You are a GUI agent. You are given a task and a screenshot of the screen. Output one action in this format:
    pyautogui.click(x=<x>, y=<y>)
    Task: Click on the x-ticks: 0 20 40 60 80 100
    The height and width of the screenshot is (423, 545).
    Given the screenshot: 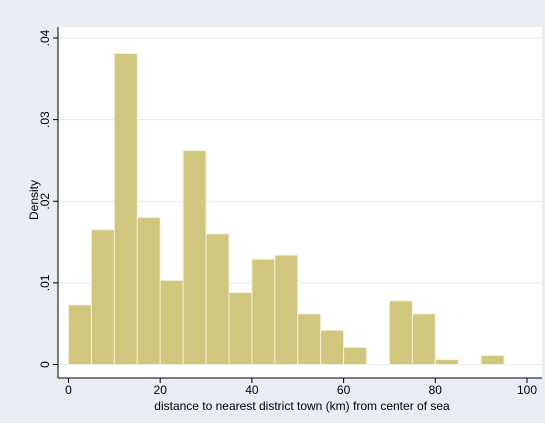 What is the action you would take?
    pyautogui.click(x=301, y=387)
    